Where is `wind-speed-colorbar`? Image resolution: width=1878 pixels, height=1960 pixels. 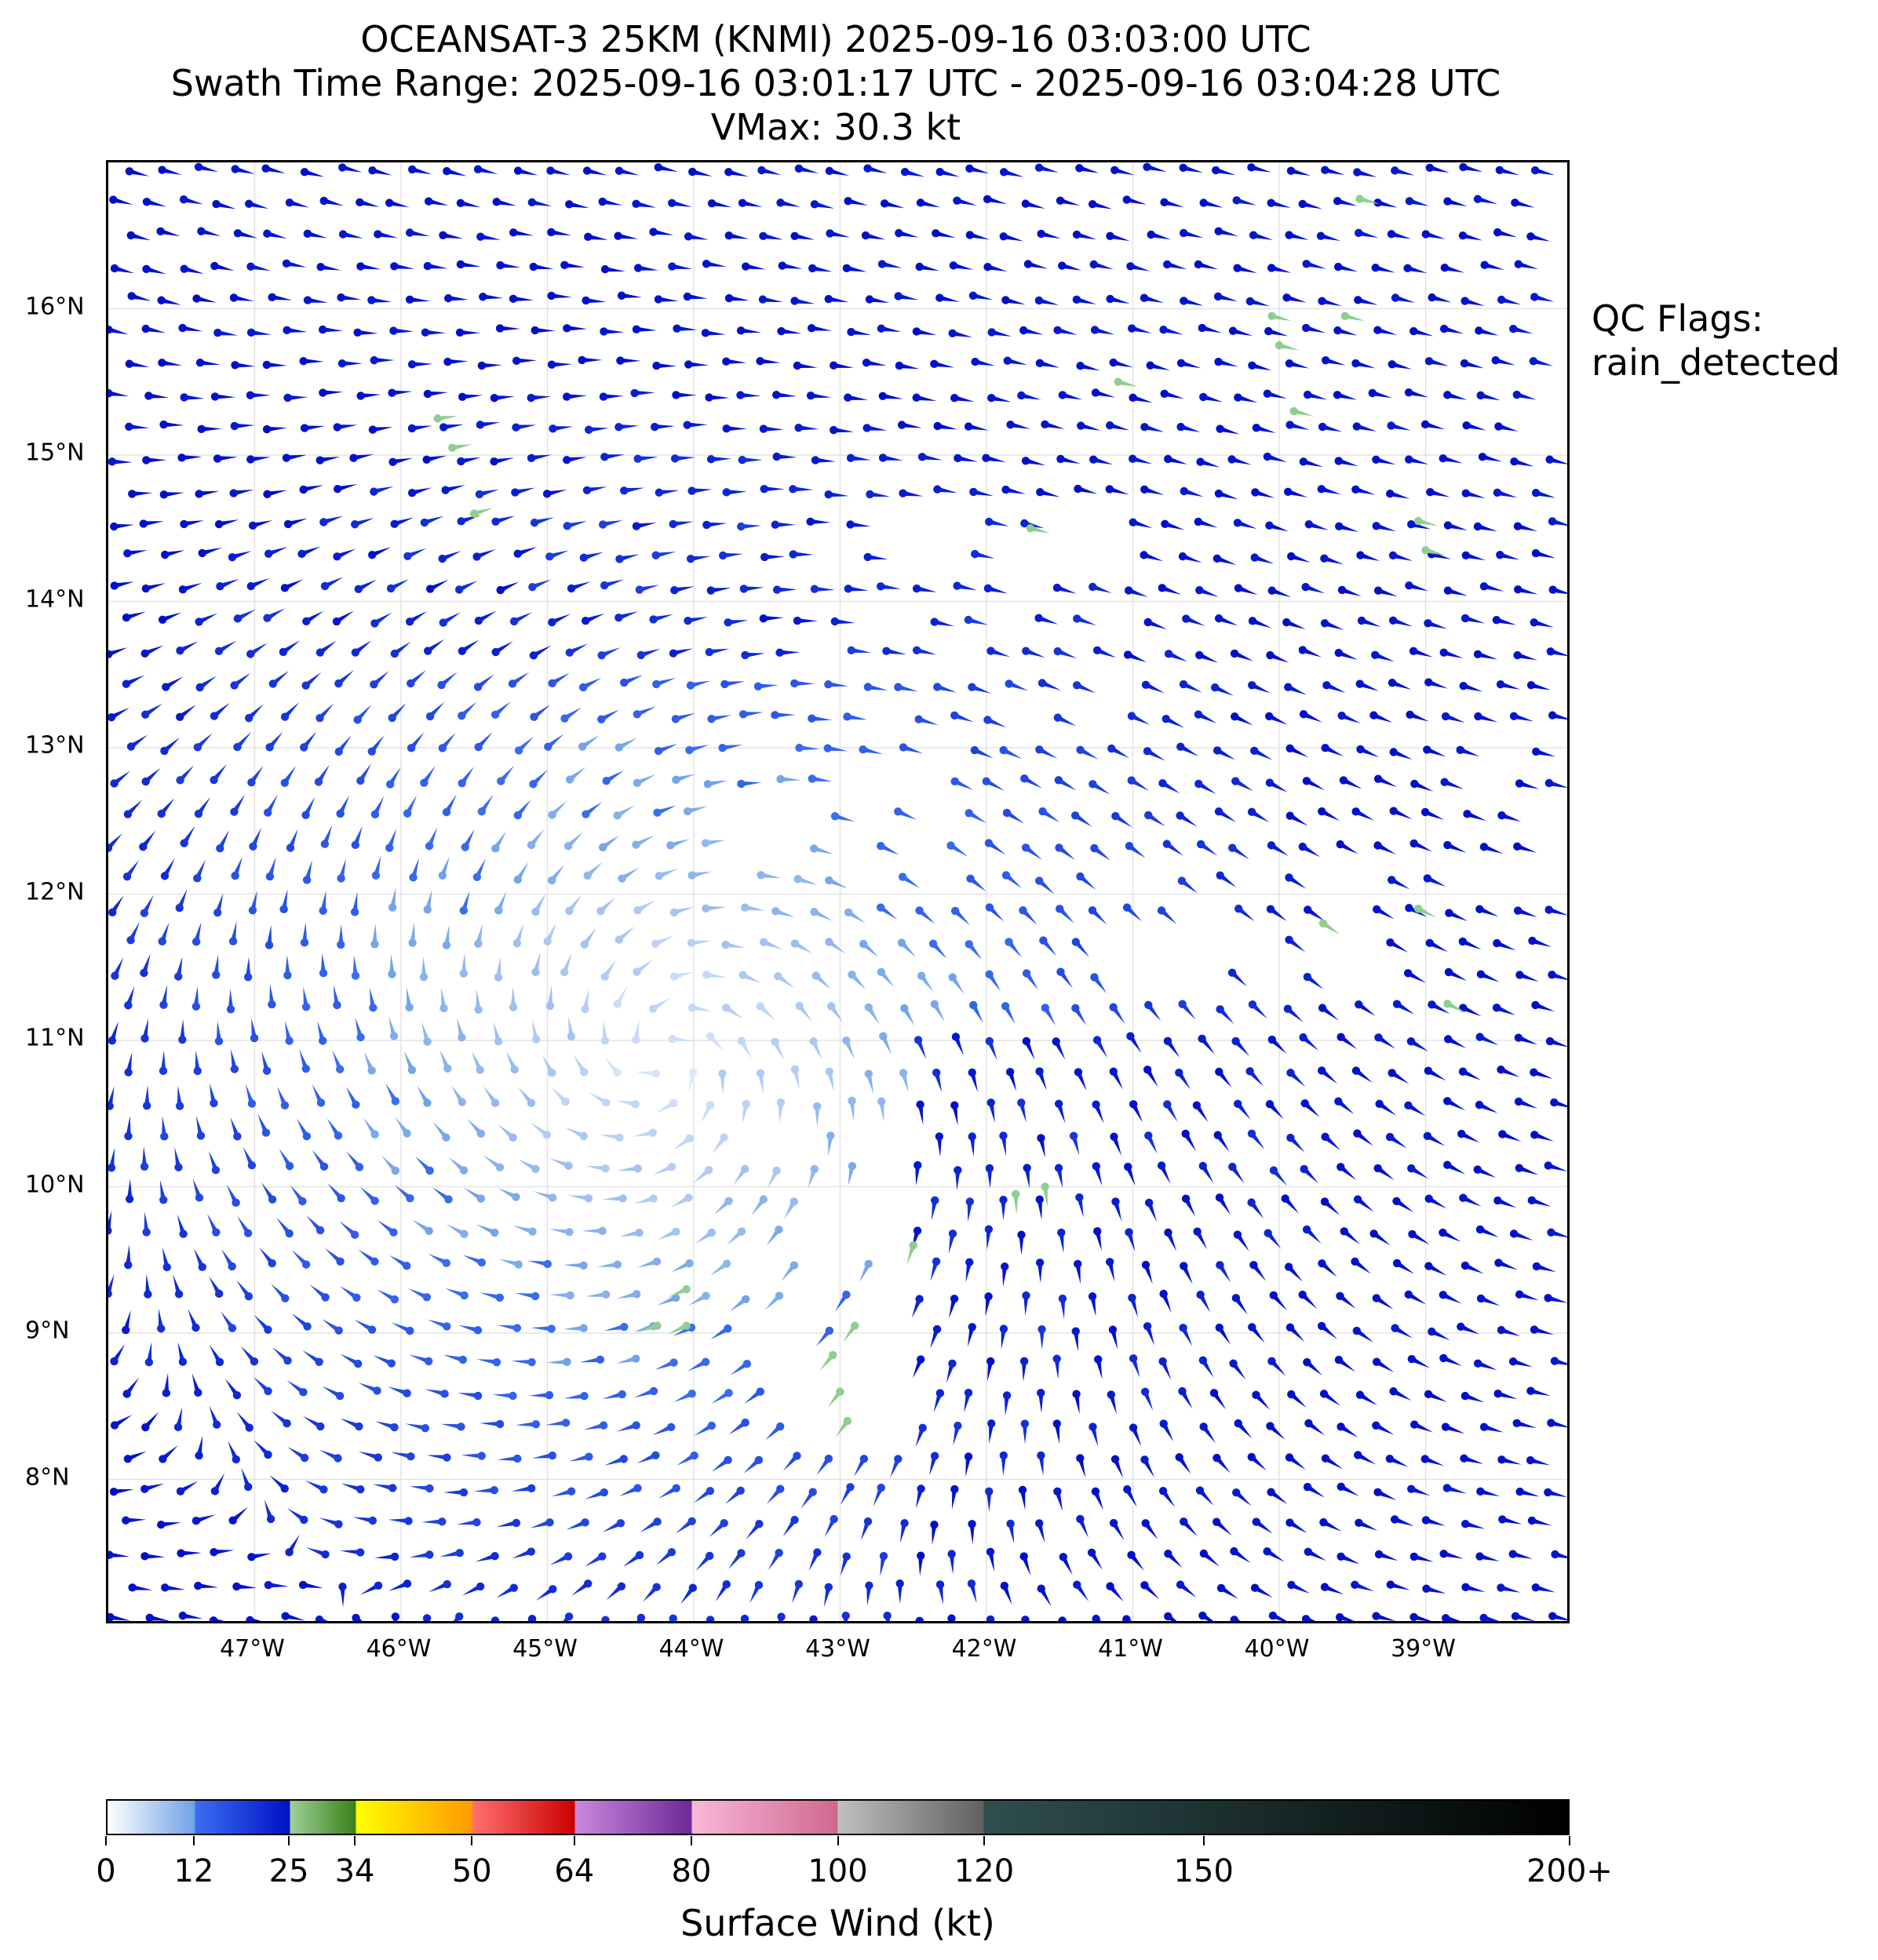 wind-speed-colorbar is located at coordinates (838, 1817).